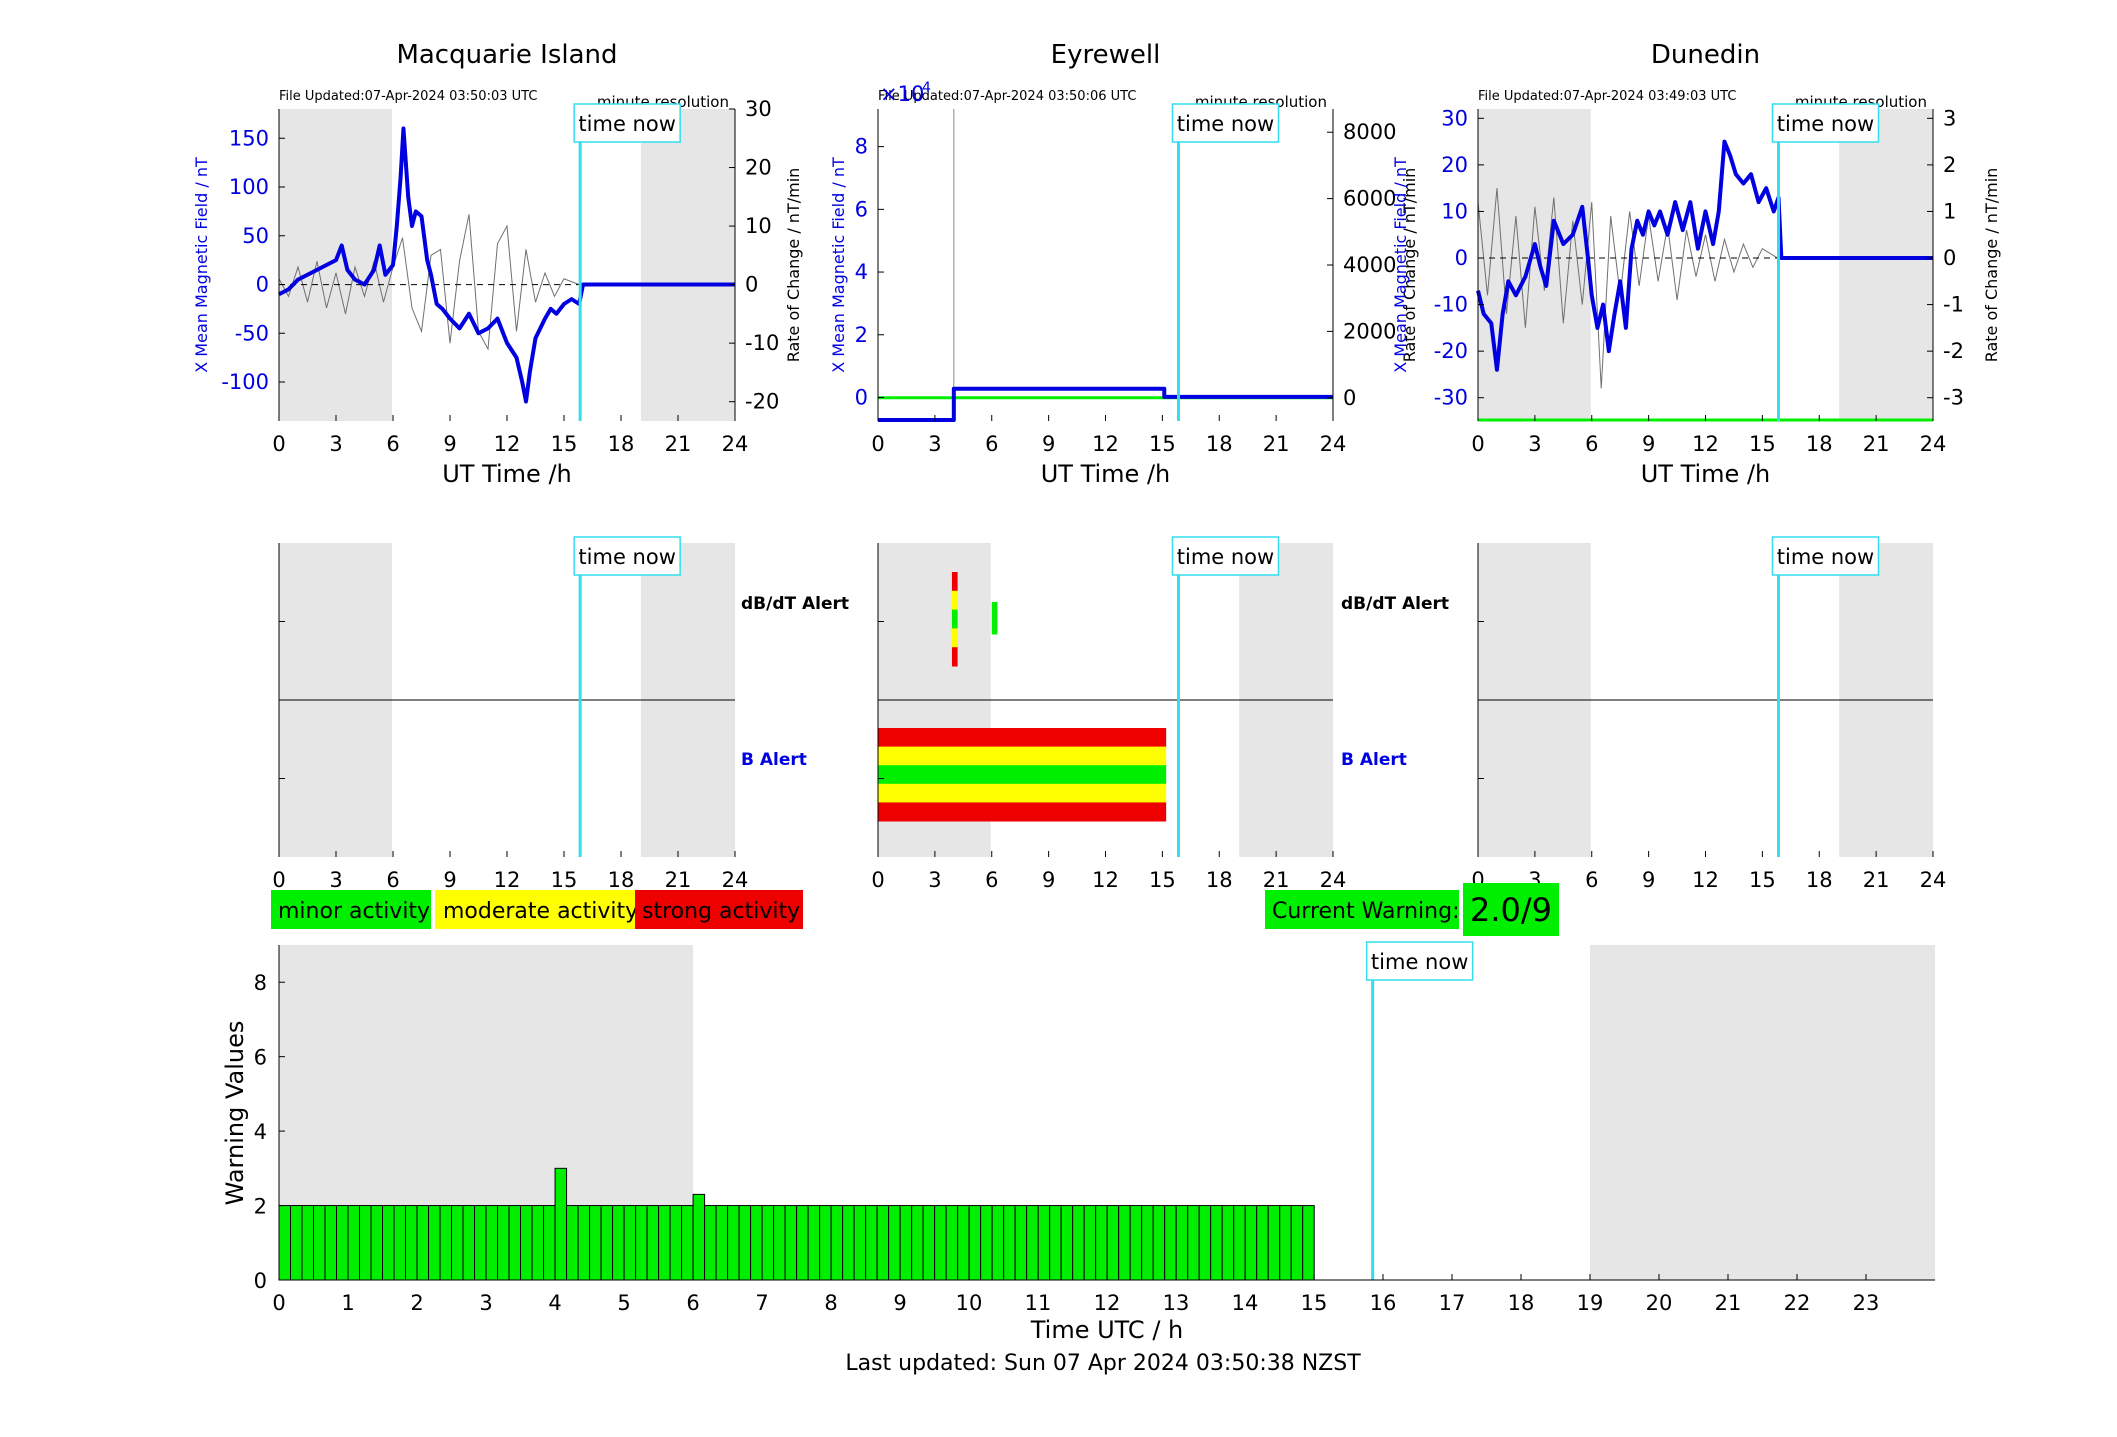 This screenshot has width=2117, height=1437. Describe the element at coordinates (1866, 1303) in the screenshot. I see `x-tick-label: 23` at that location.